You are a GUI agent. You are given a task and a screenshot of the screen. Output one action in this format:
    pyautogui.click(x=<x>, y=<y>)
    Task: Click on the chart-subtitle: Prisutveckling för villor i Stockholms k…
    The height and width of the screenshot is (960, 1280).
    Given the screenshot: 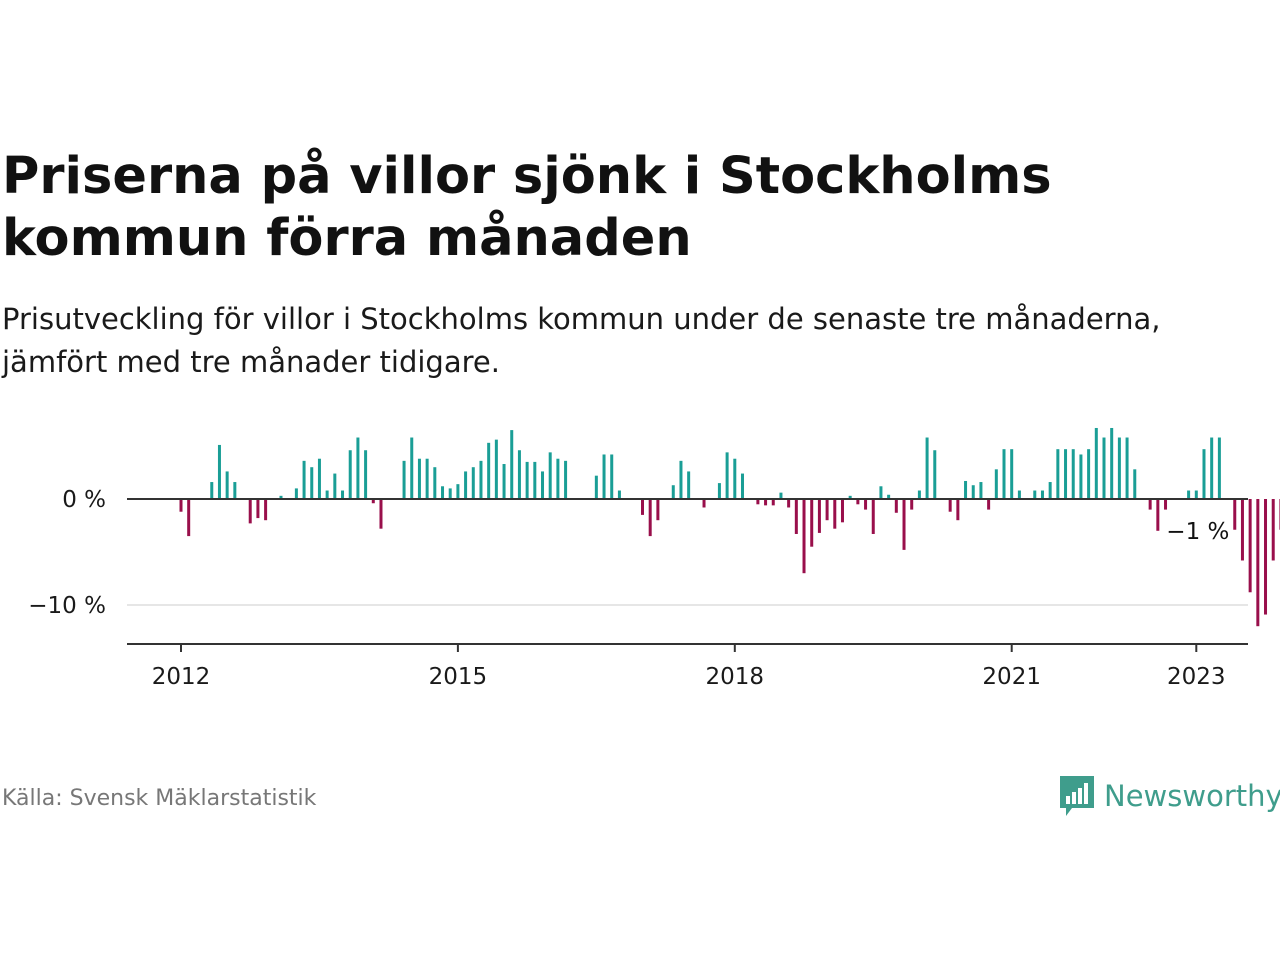 What is the action you would take?
    pyautogui.click(x=581, y=340)
    